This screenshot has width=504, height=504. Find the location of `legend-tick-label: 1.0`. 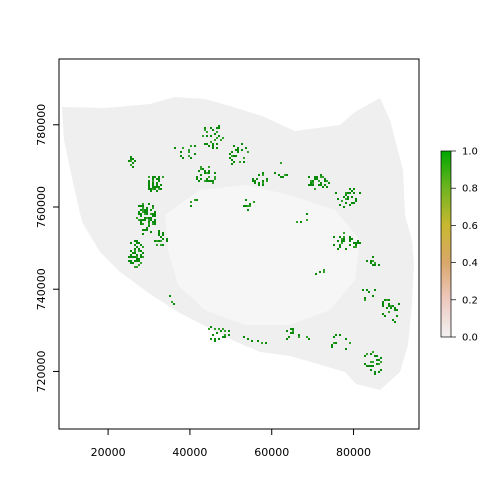

legend-tick-label: 1.0 is located at coordinates (470, 152).